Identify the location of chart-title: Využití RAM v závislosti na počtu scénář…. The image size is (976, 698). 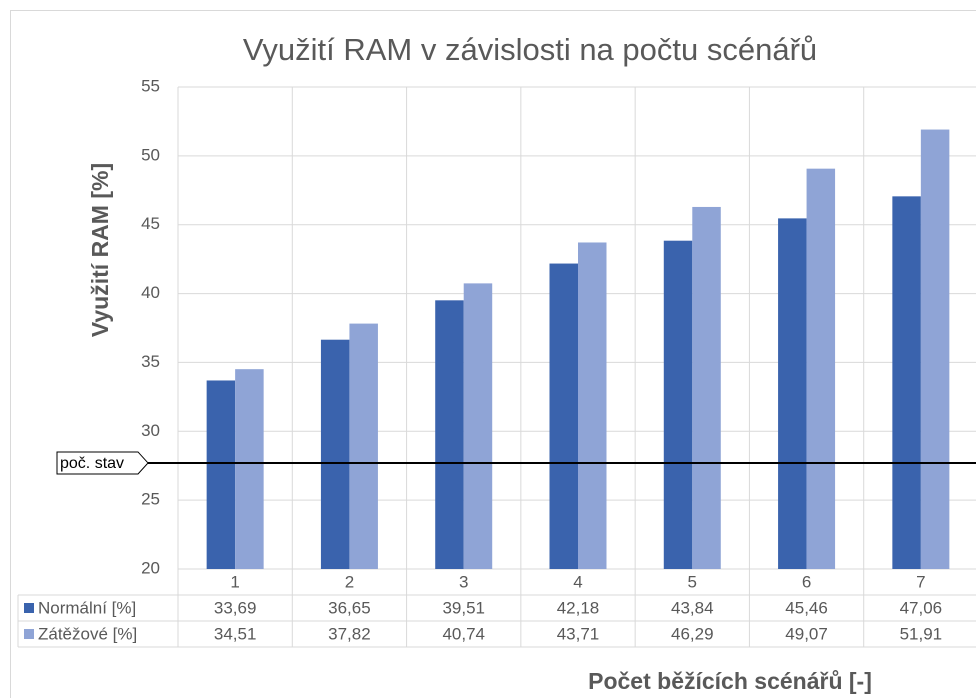
(530, 49).